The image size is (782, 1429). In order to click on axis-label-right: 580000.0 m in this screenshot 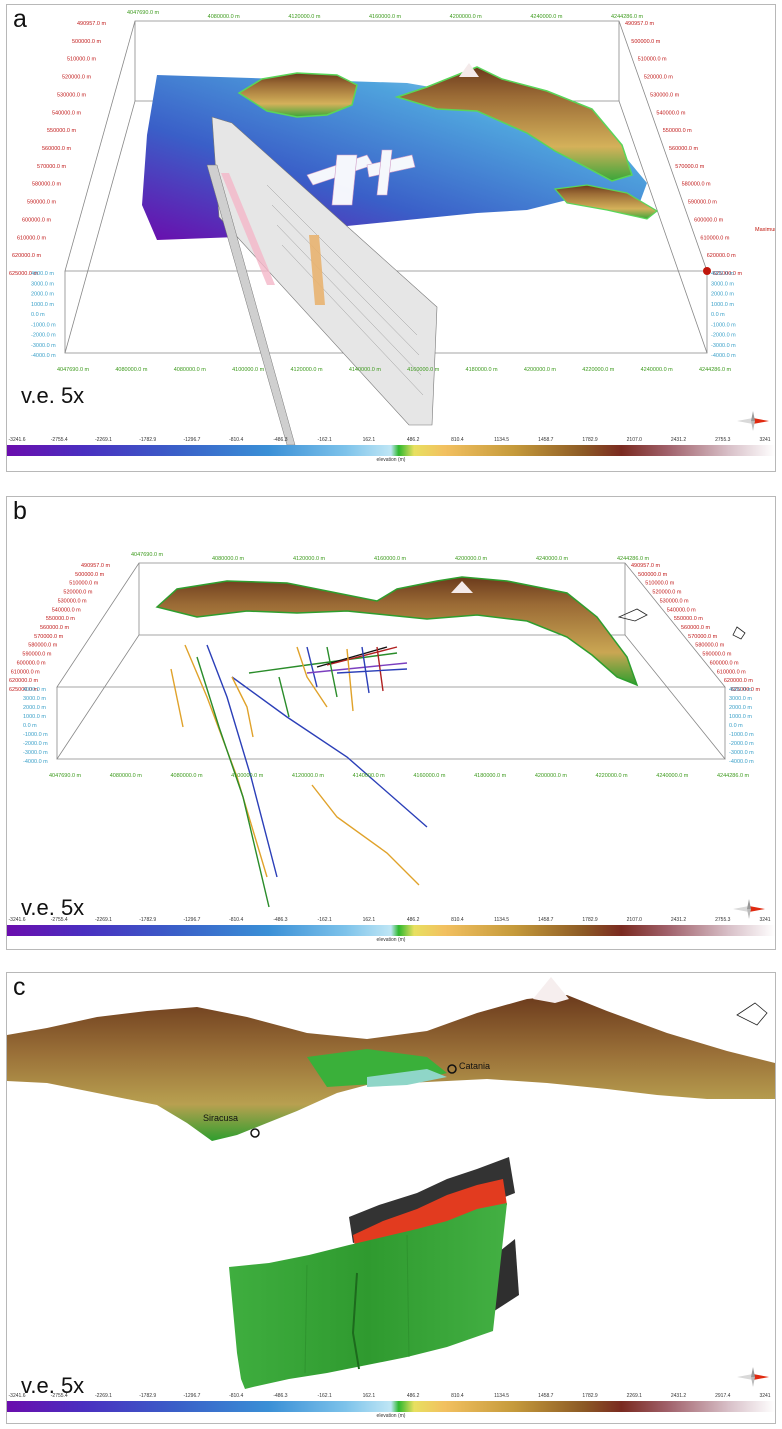, I will do `click(709, 646)`.